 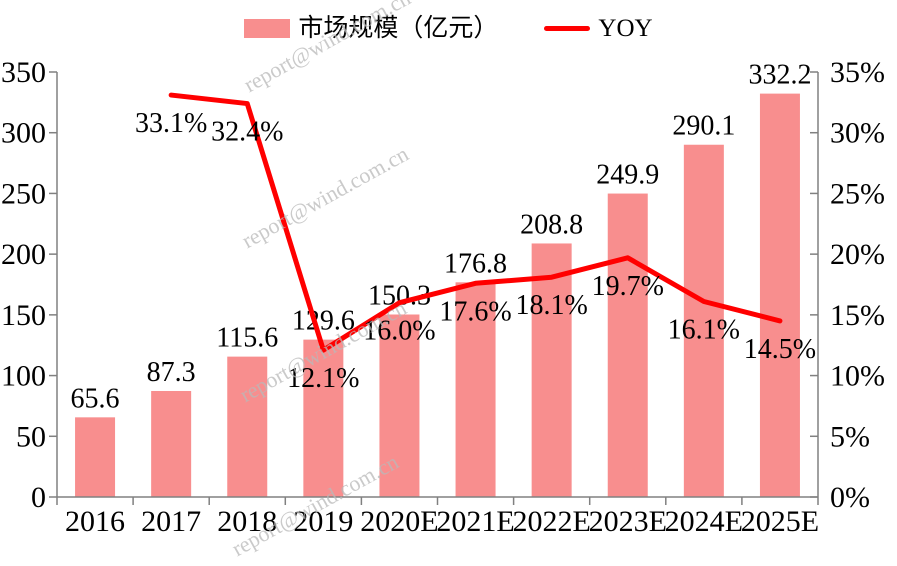 I want to click on bar-2022E, so click(x=551, y=370).